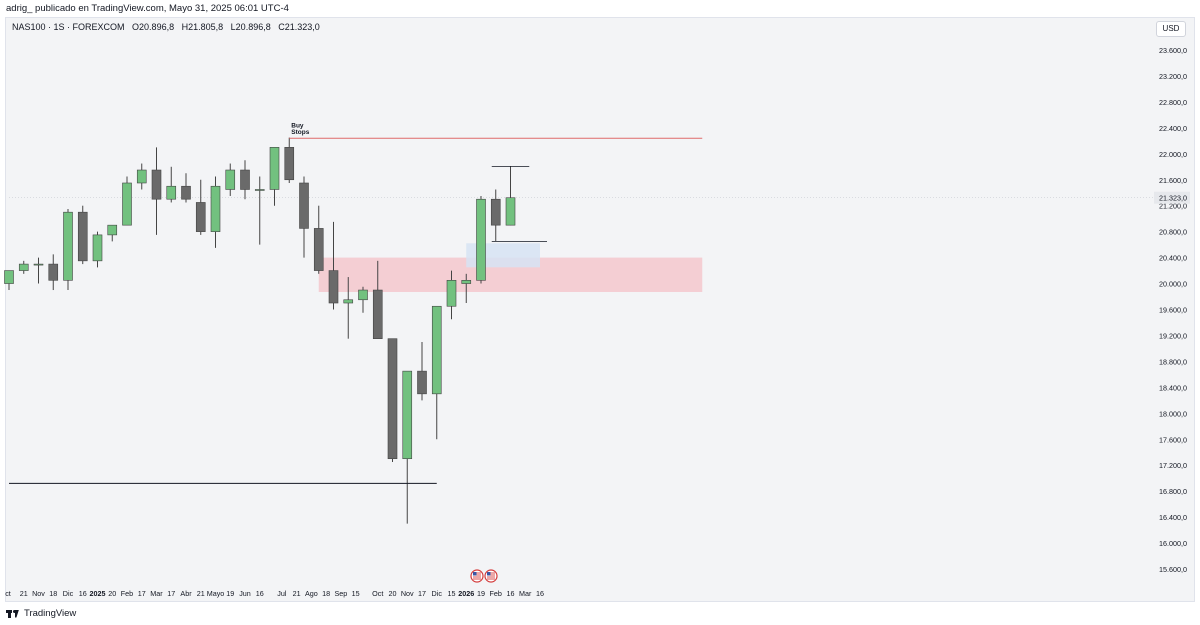 The width and height of the screenshot is (1200, 625). I want to click on y-tick-label: 20.400,0, so click(1173, 258).